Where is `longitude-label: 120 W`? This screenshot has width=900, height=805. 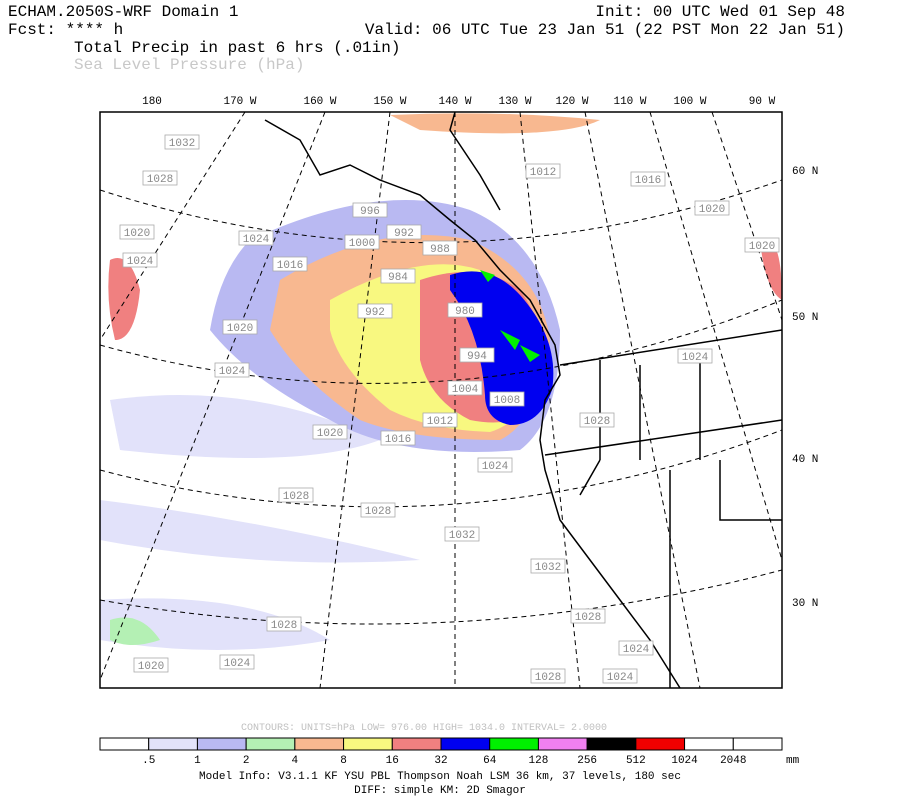
longitude-label: 120 W is located at coordinates (571, 102).